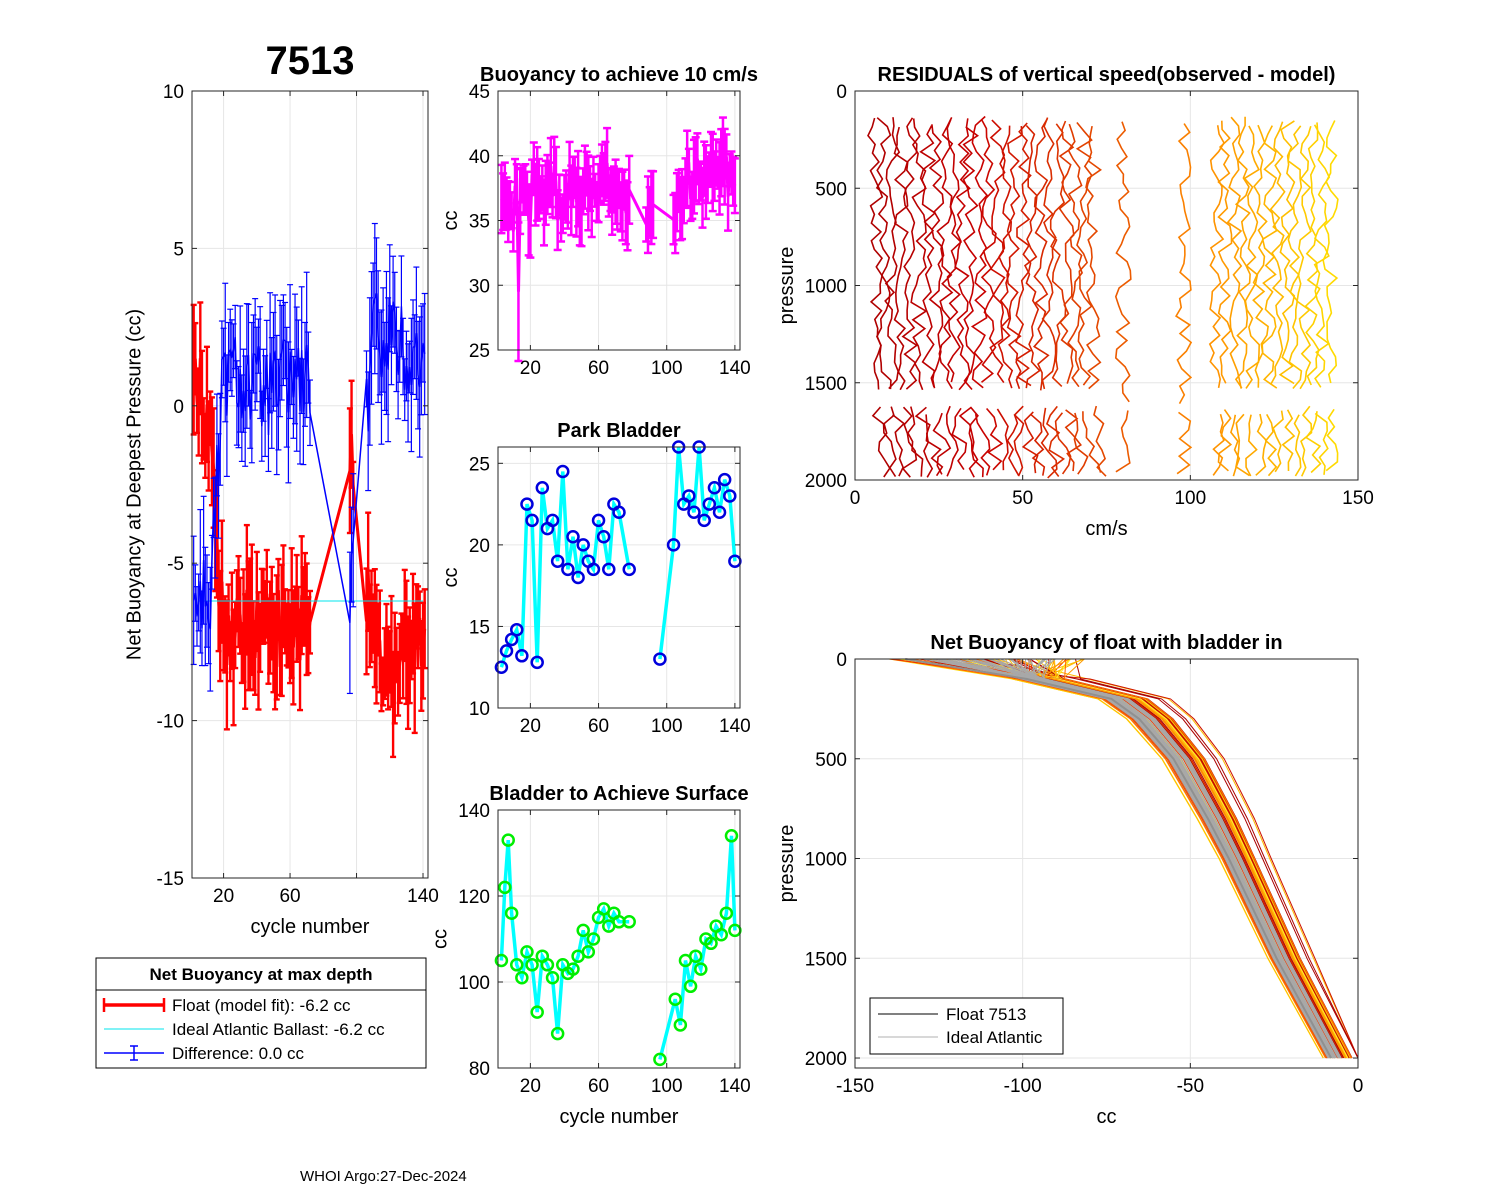  Describe the element at coordinates (986, 1014) in the screenshot. I see `legend-entry-float-profile: Float 7513` at that location.